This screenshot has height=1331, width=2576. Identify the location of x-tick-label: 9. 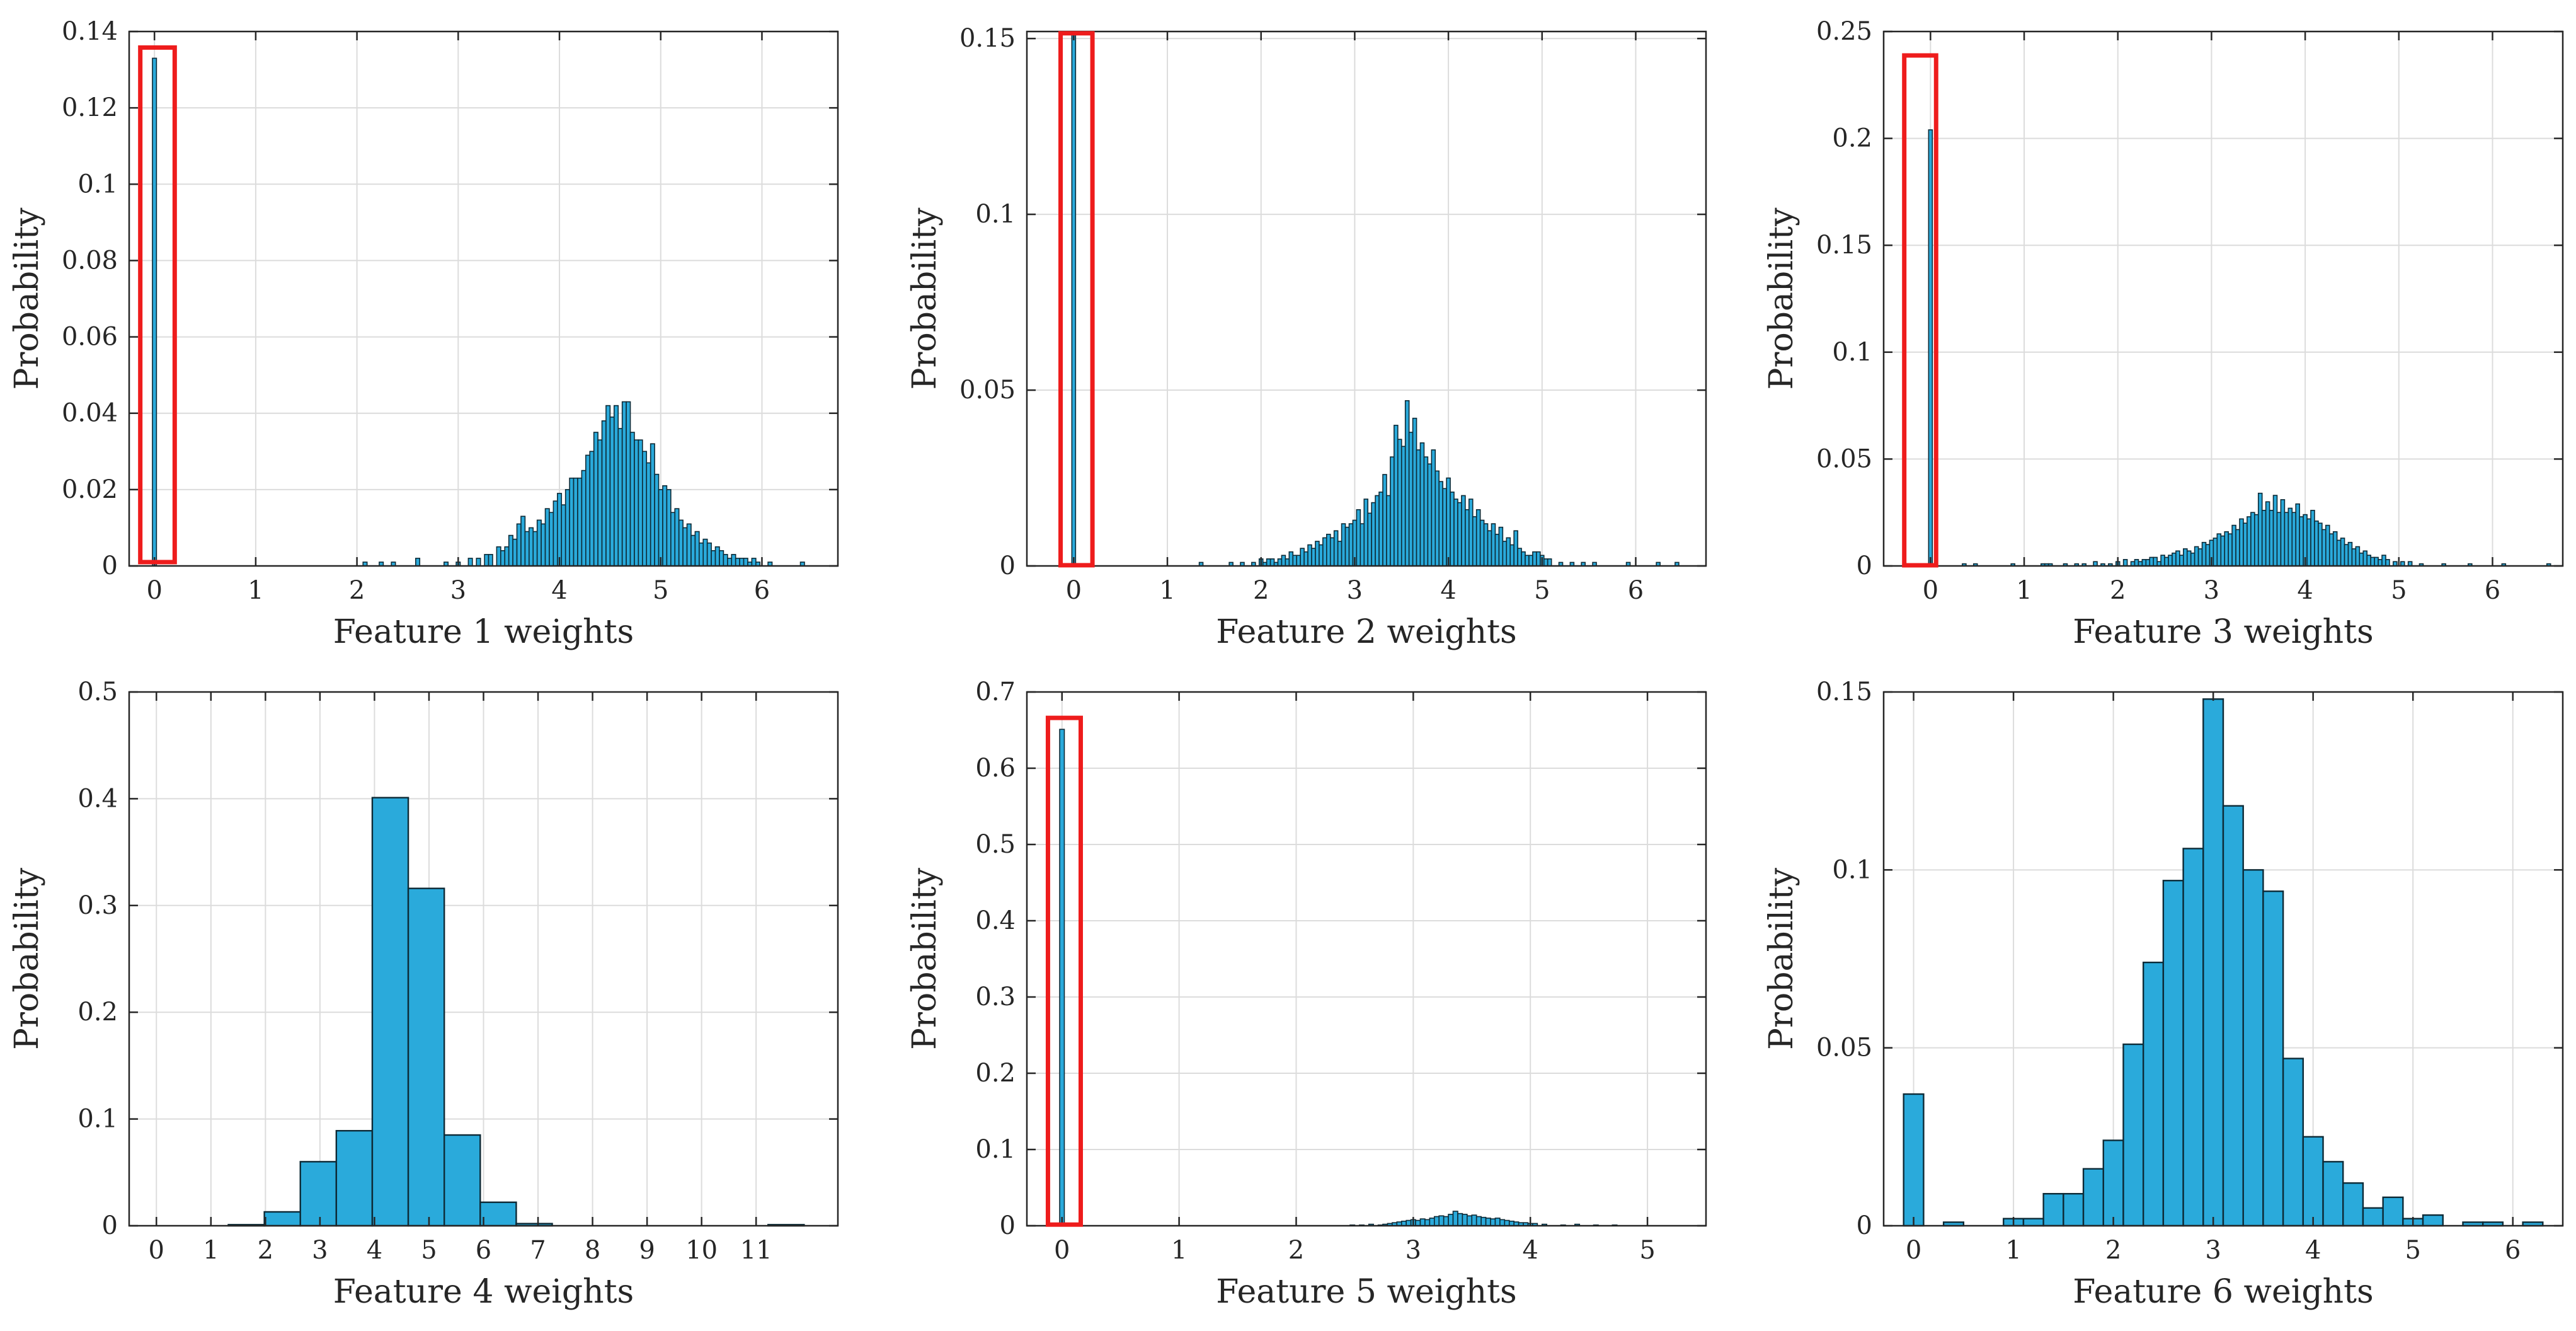
(647, 1250).